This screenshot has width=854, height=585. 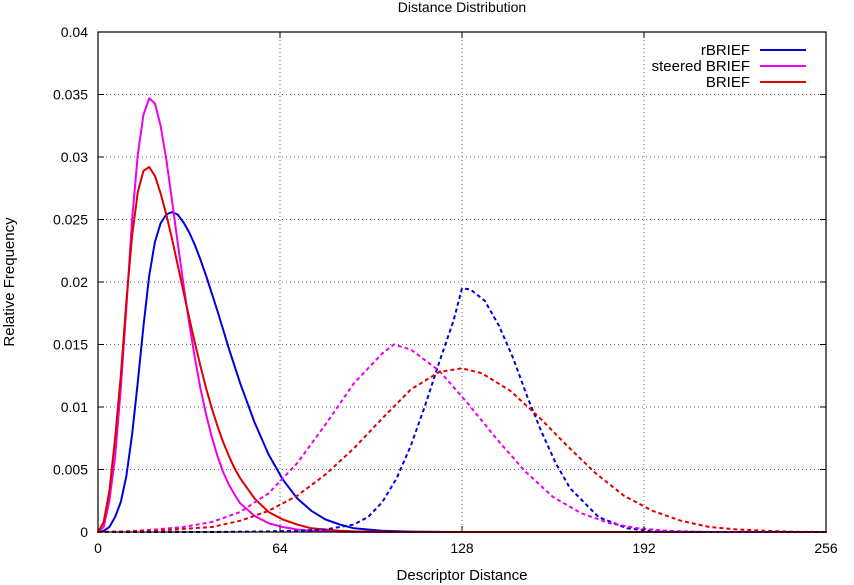 I want to click on y-tick-label: 0.025, so click(x=70, y=220).